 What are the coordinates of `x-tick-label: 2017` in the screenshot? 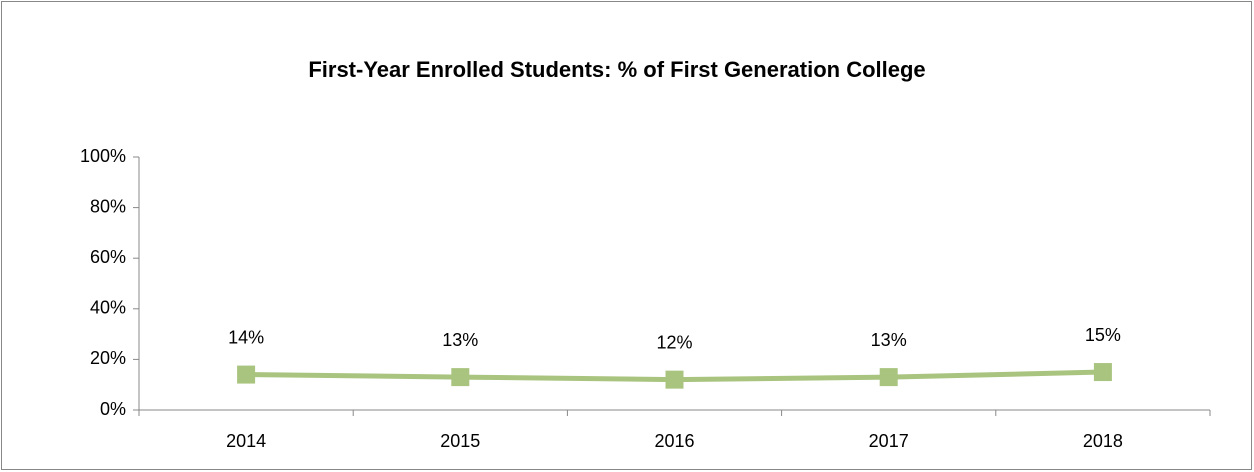 It's located at (889, 441).